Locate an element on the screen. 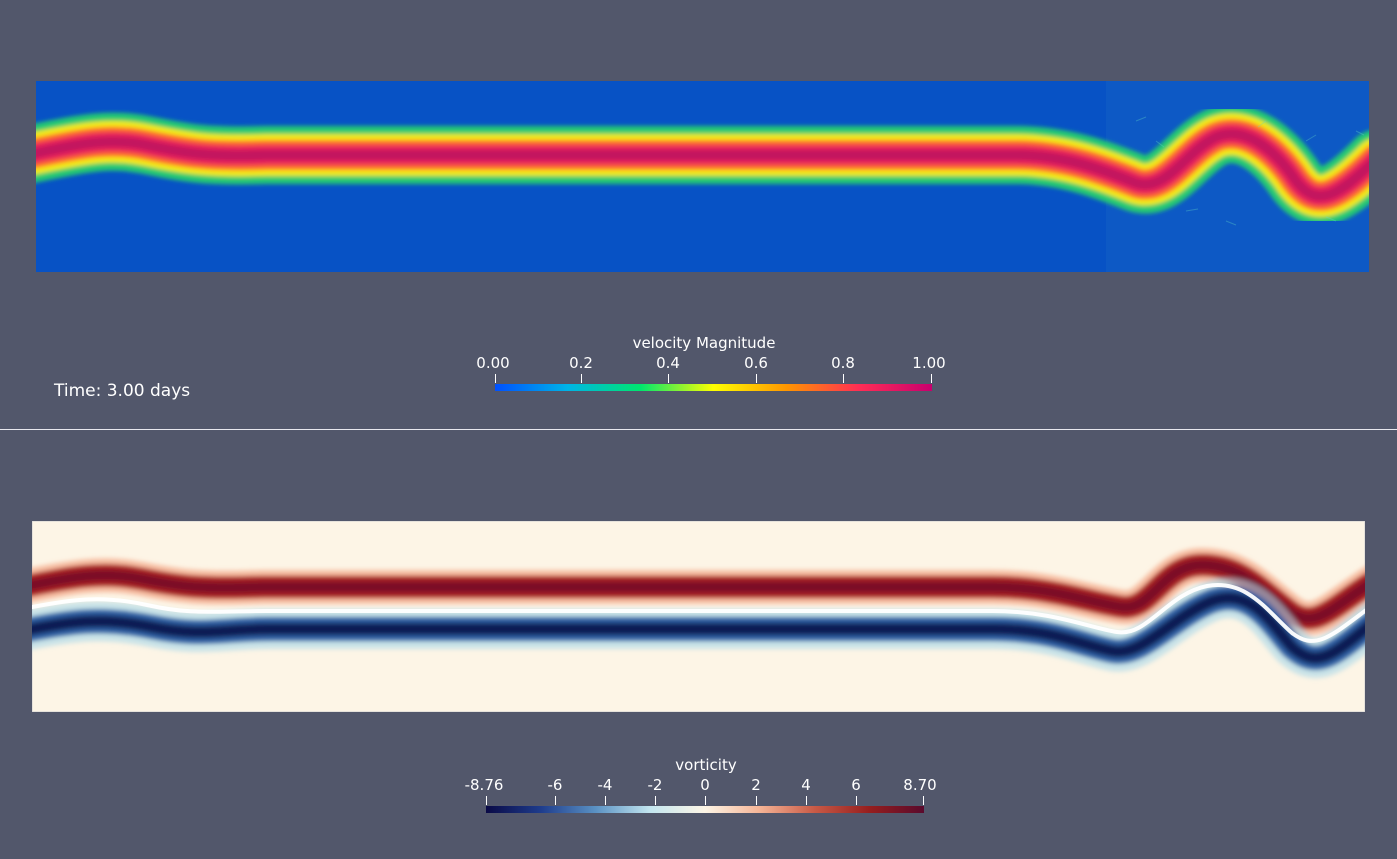 The width and height of the screenshot is (1397, 859). velocity-tick-label: 0.8 is located at coordinates (843, 363).